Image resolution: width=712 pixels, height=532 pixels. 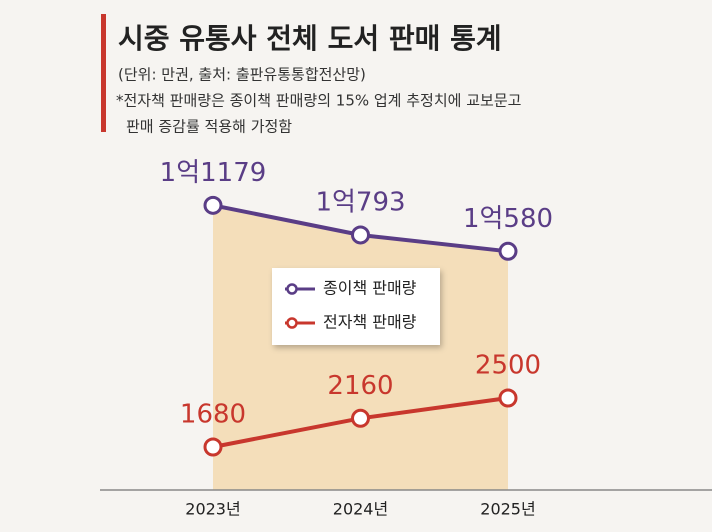 What do you see at coordinates (242, 75) in the screenshot?
I see `subtitle: (단위: 만권, 출처: 출판유통통합전산망)` at bounding box center [242, 75].